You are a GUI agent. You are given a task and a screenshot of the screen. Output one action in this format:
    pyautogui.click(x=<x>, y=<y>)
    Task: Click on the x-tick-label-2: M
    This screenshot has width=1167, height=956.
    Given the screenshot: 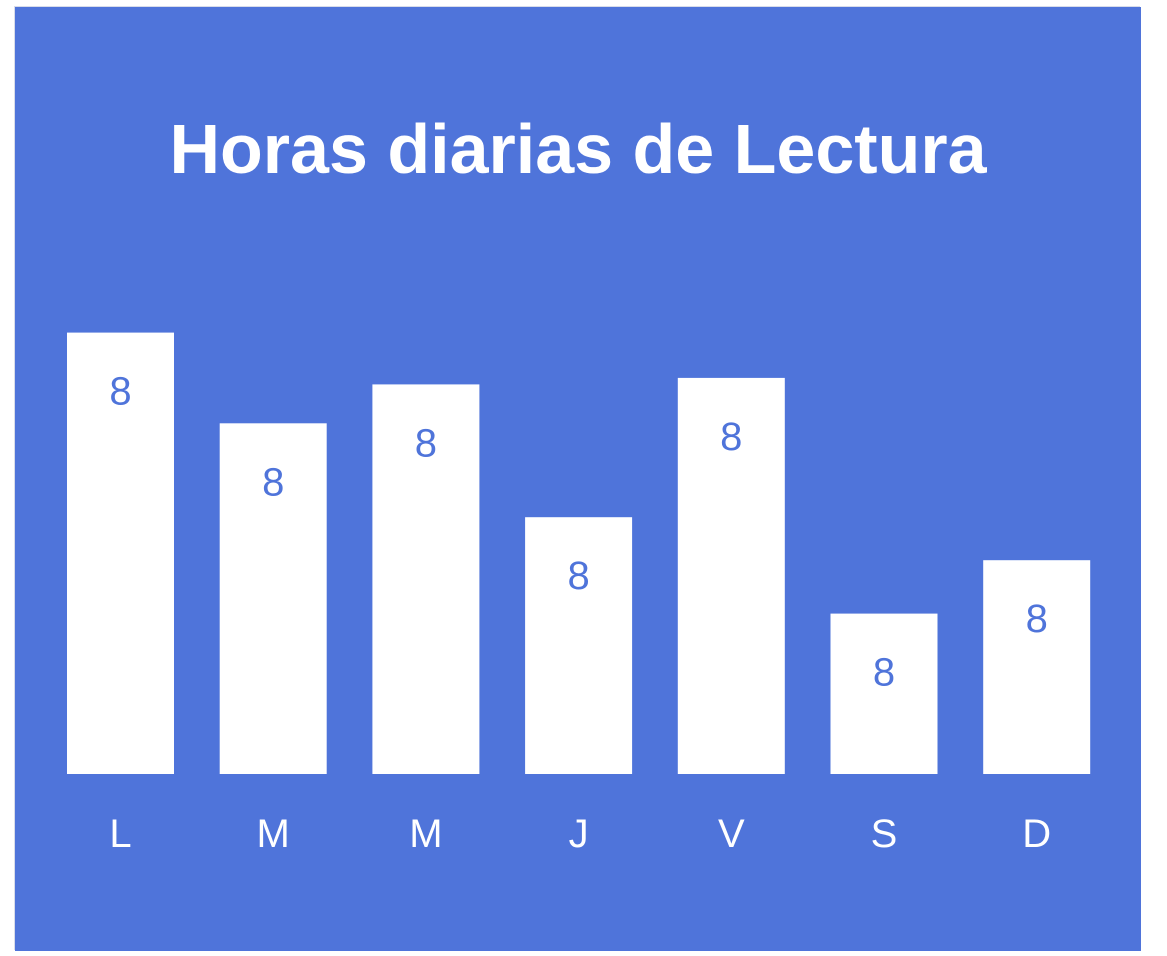 What is the action you would take?
    pyautogui.click(x=425, y=834)
    